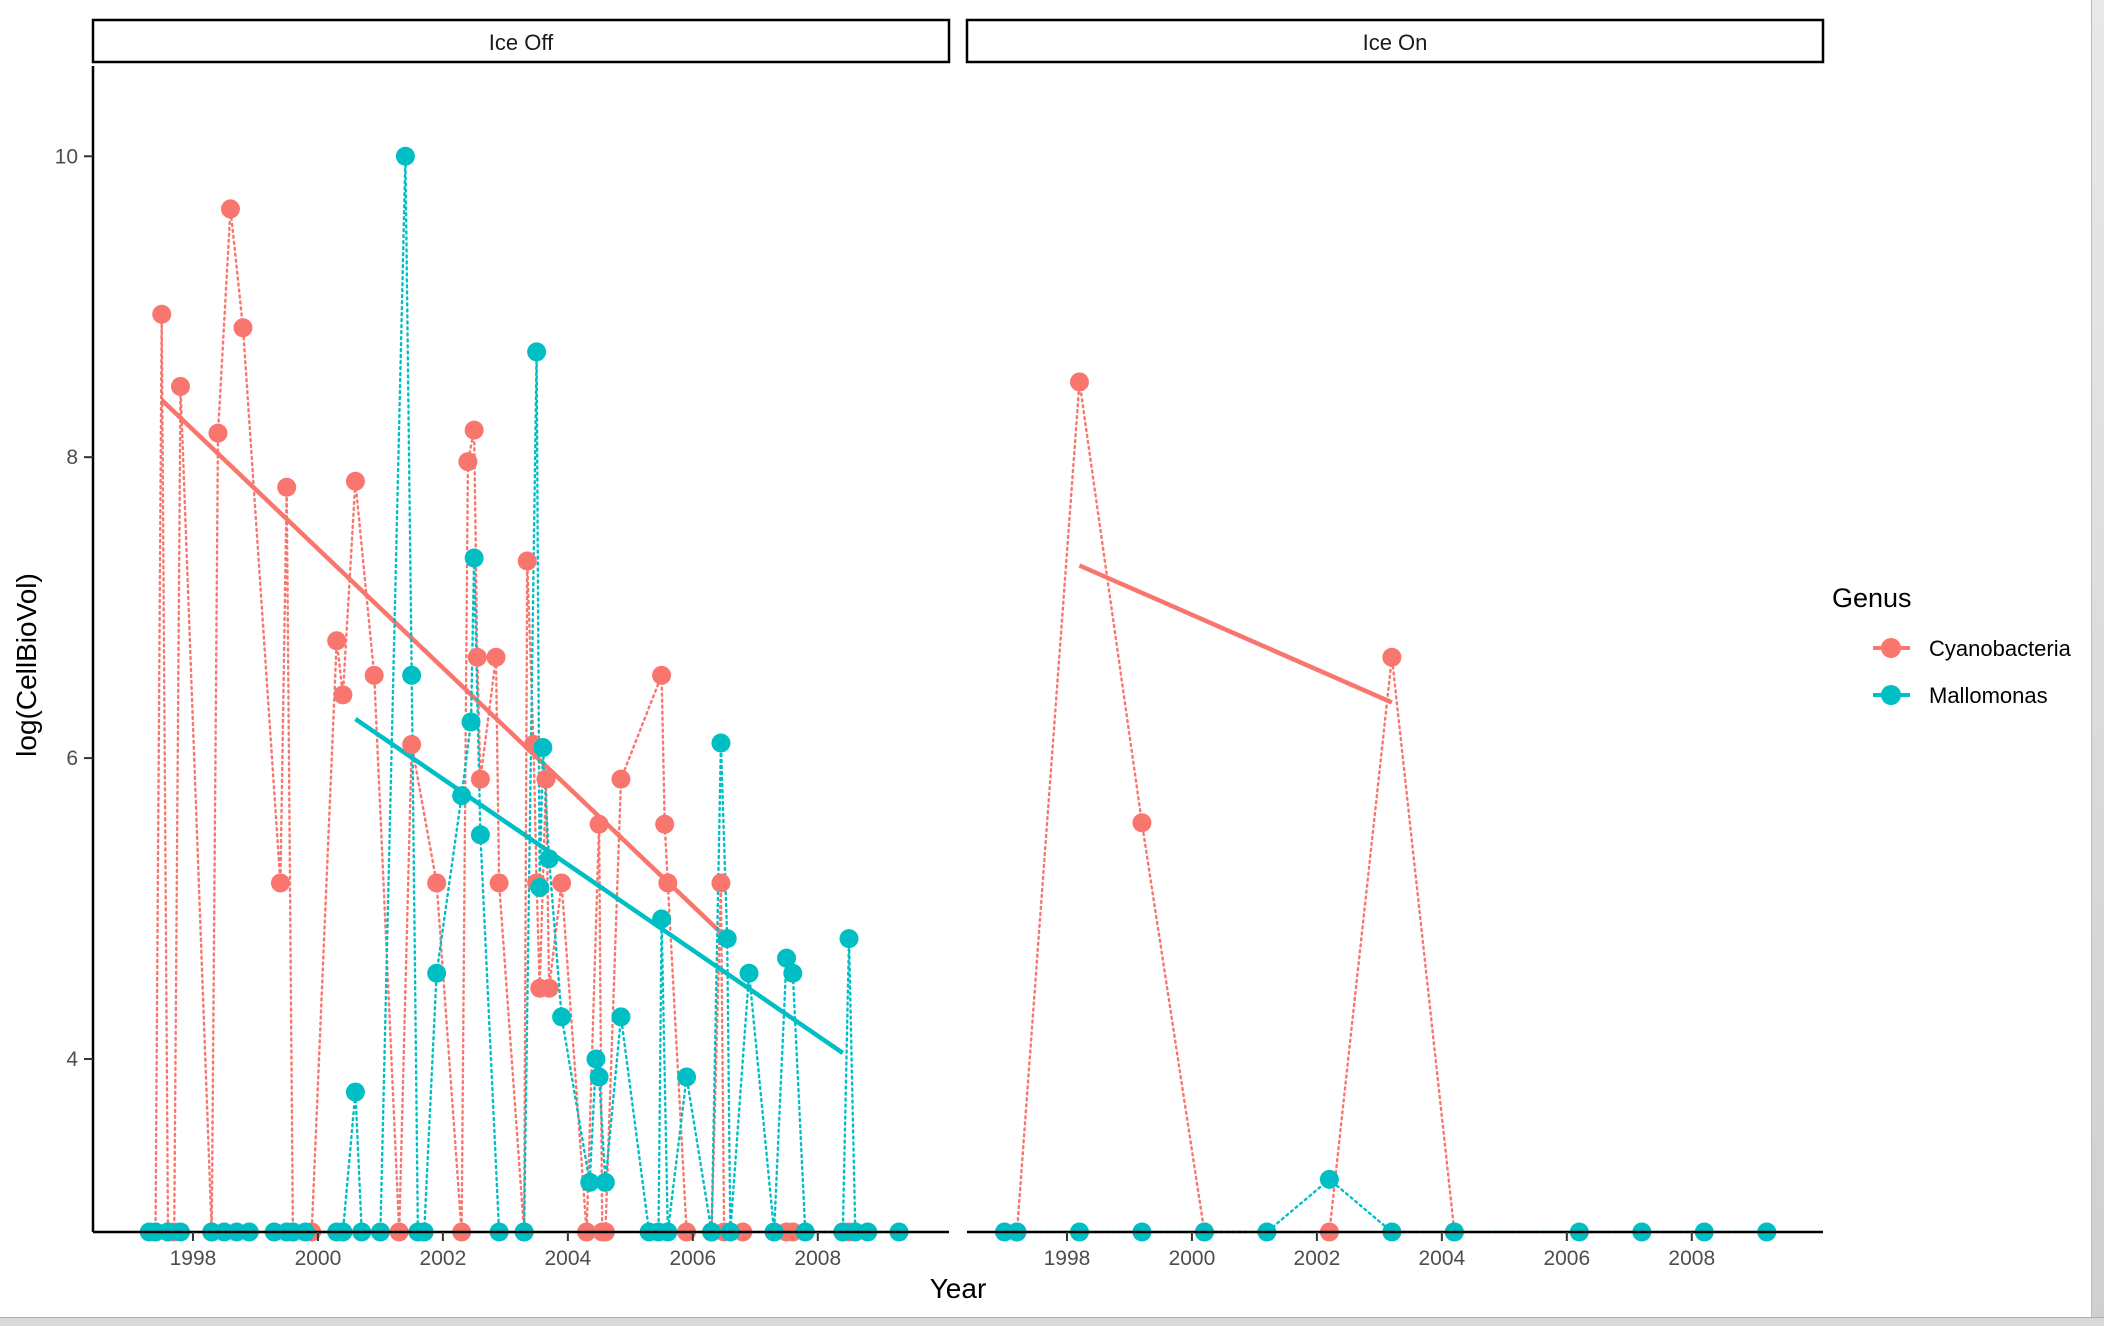 This screenshot has height=1326, width=2104. What do you see at coordinates (2000, 648) in the screenshot?
I see `legend-label-cyanobacteria: Cyanobacteria` at bounding box center [2000, 648].